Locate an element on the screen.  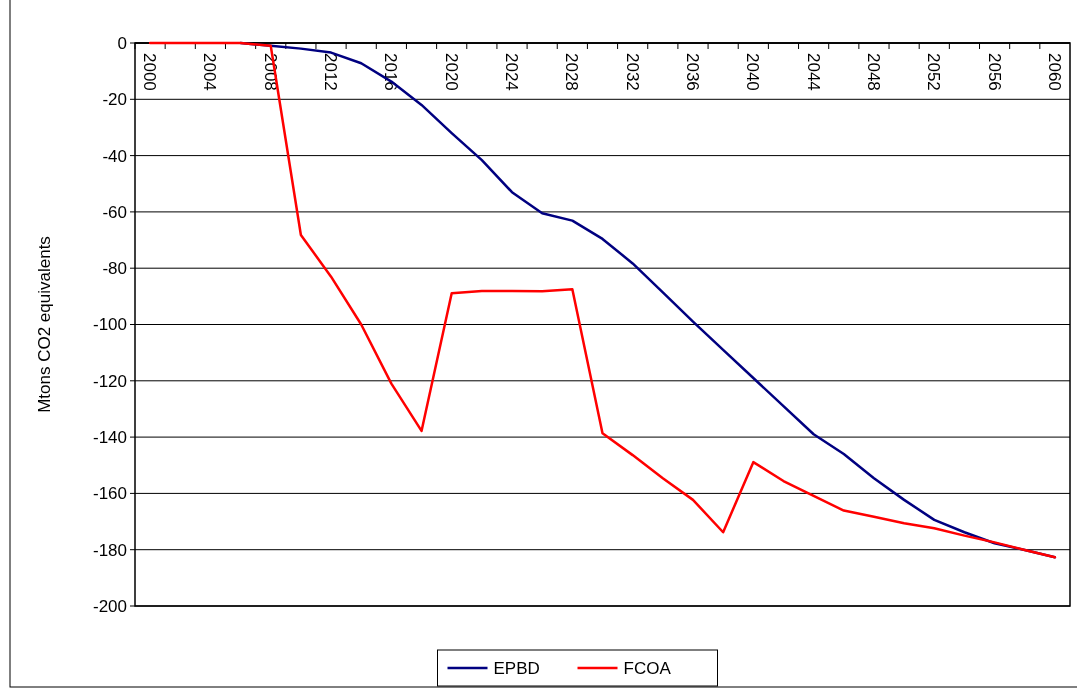
x-tick-label: 2028 is located at coordinates (572, 72).